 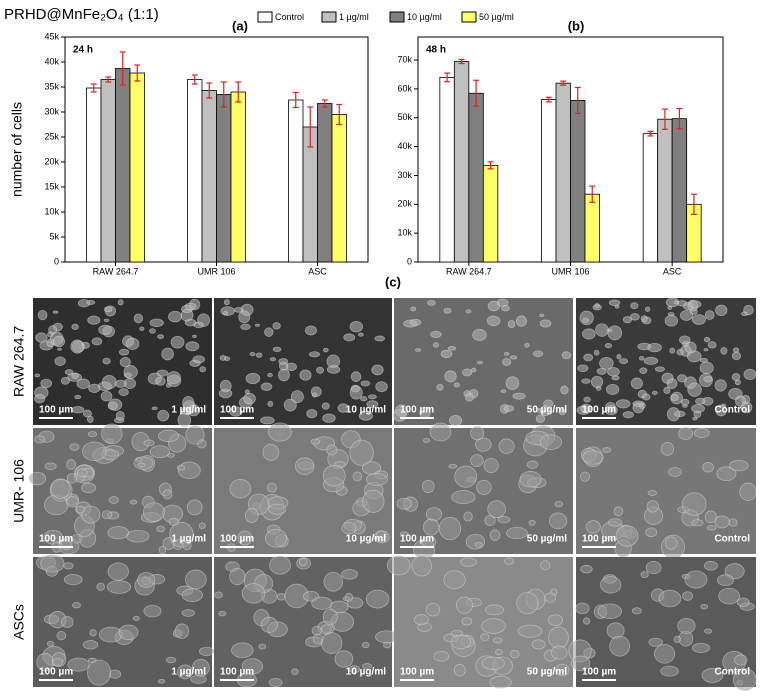 I want to click on x-tick-label: ASC, so click(x=317, y=271).